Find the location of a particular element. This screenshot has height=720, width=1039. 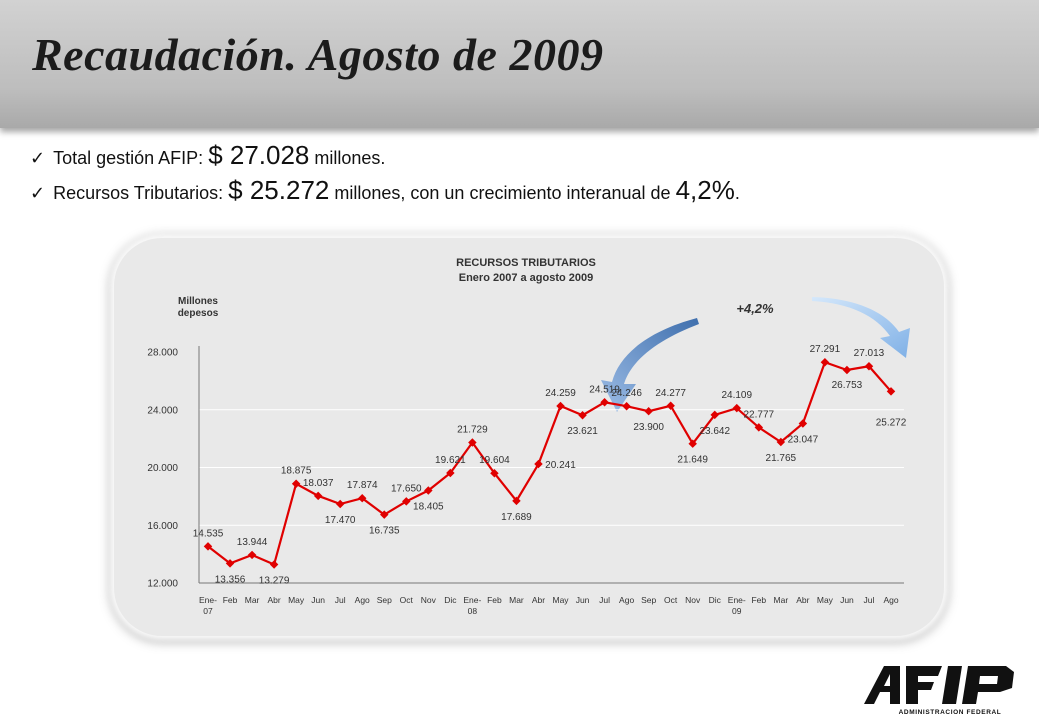

data-label: 16.735 is located at coordinates (384, 531).